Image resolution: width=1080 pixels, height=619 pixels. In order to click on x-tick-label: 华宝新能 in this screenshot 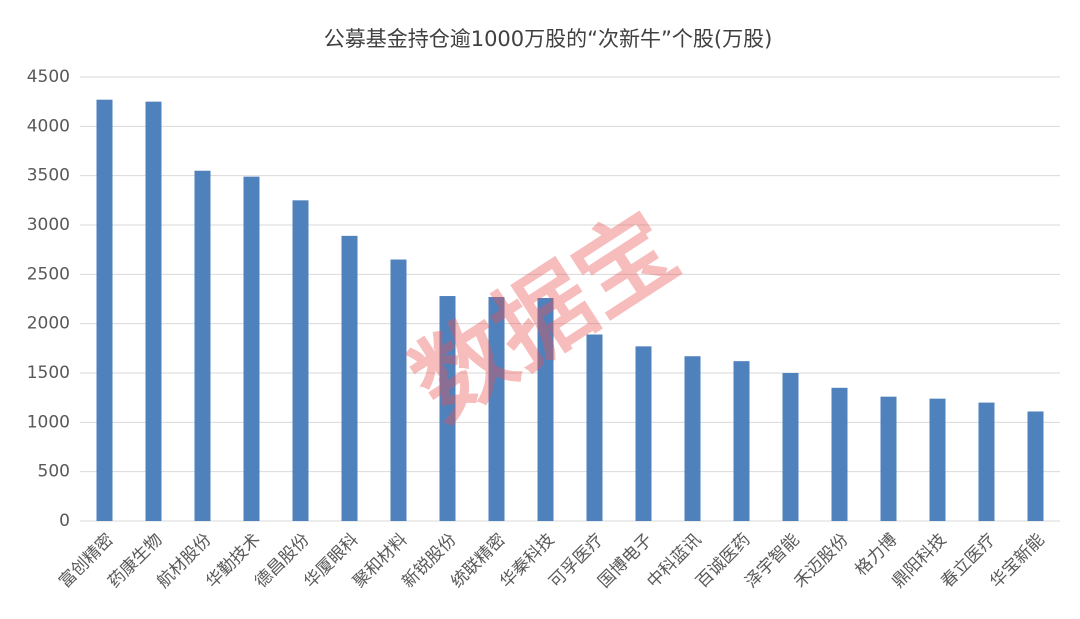, I will do `click(1017, 561)`.